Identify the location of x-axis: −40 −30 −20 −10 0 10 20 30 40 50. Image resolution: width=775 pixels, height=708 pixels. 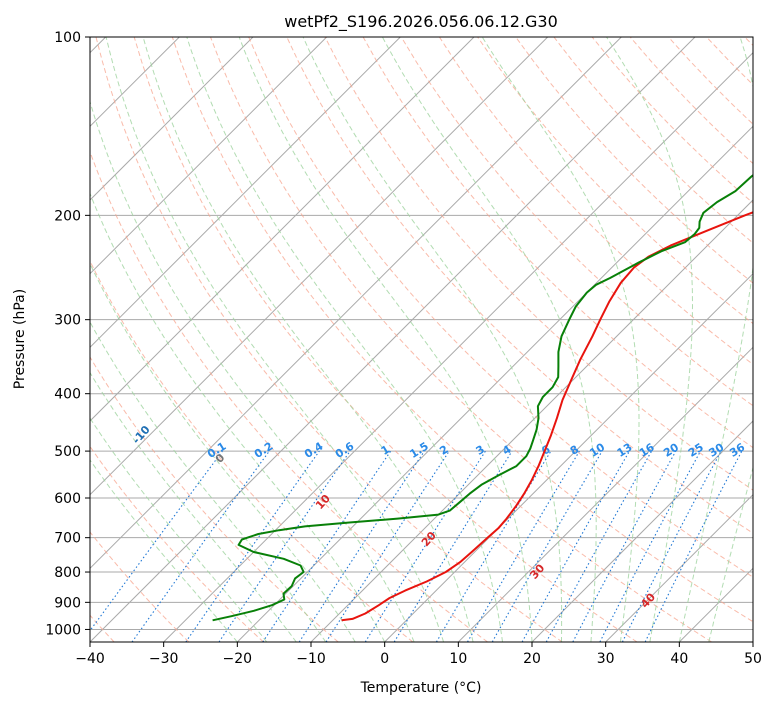
(418, 654).